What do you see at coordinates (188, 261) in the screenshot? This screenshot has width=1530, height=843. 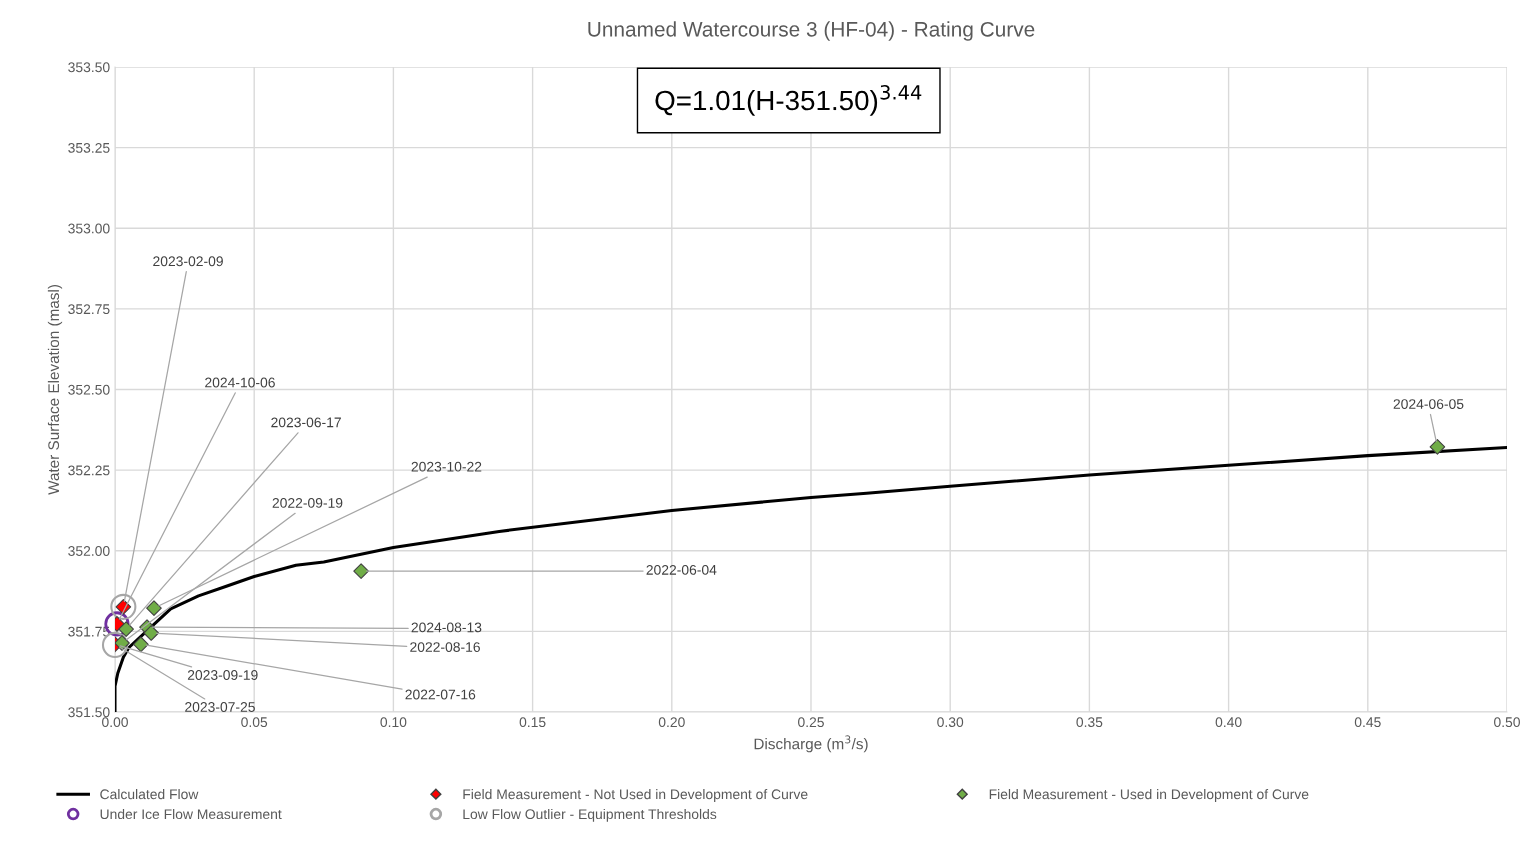 I see `annotation: 2023-02-09` at bounding box center [188, 261].